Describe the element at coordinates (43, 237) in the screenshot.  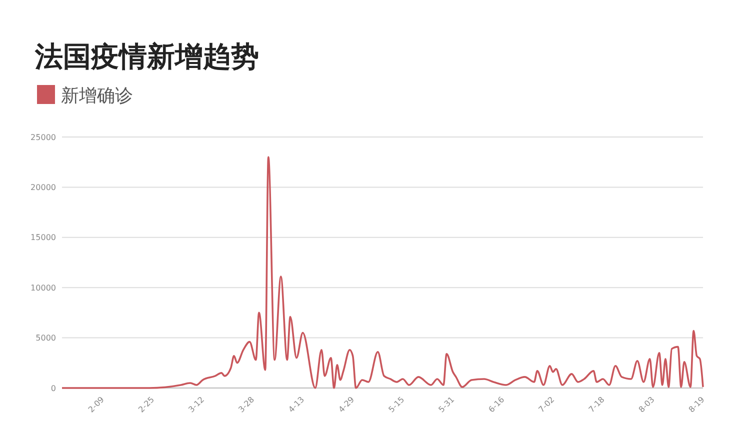
I see `y-tick-label: 15000` at that location.